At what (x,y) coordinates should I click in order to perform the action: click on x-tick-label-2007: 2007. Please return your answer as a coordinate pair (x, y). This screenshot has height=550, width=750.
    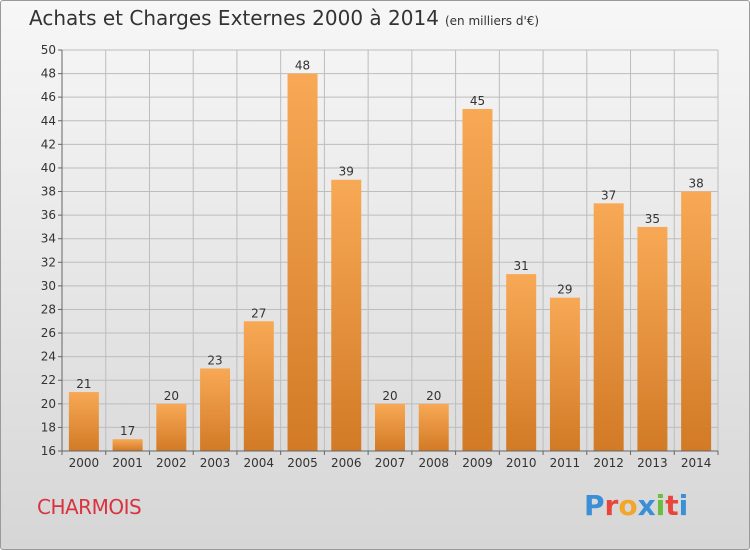
    Looking at the image, I should click on (390, 463).